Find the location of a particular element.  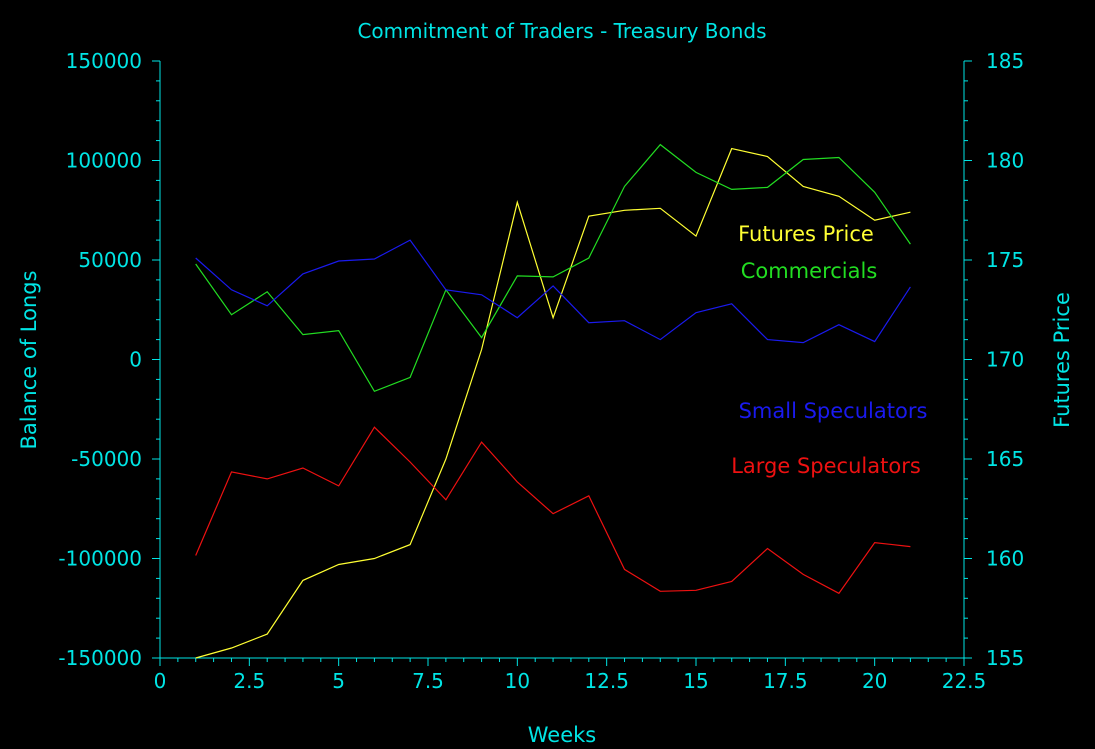

y-right-tick-label: 180 is located at coordinates (1005, 161).